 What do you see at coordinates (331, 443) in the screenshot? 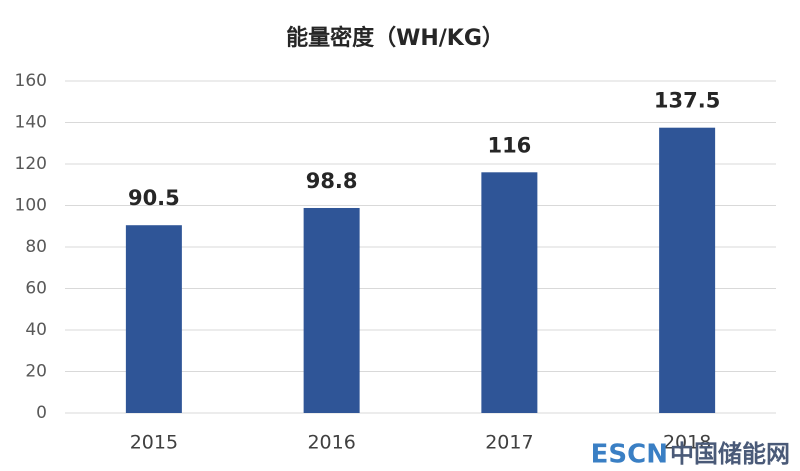
I see `x-tick-label: 2016` at bounding box center [331, 443].